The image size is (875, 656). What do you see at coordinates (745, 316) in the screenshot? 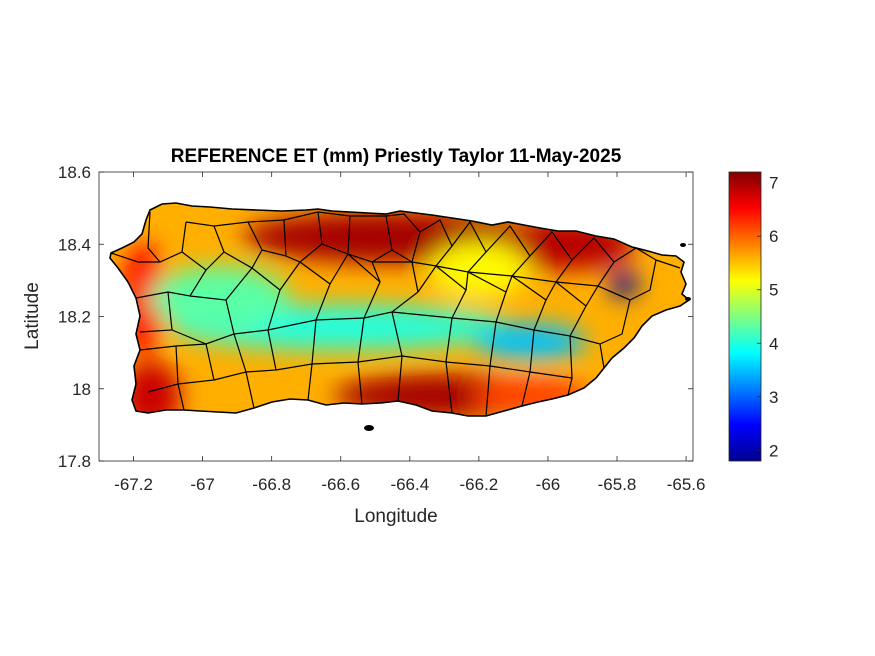
I see `colorbar` at bounding box center [745, 316].